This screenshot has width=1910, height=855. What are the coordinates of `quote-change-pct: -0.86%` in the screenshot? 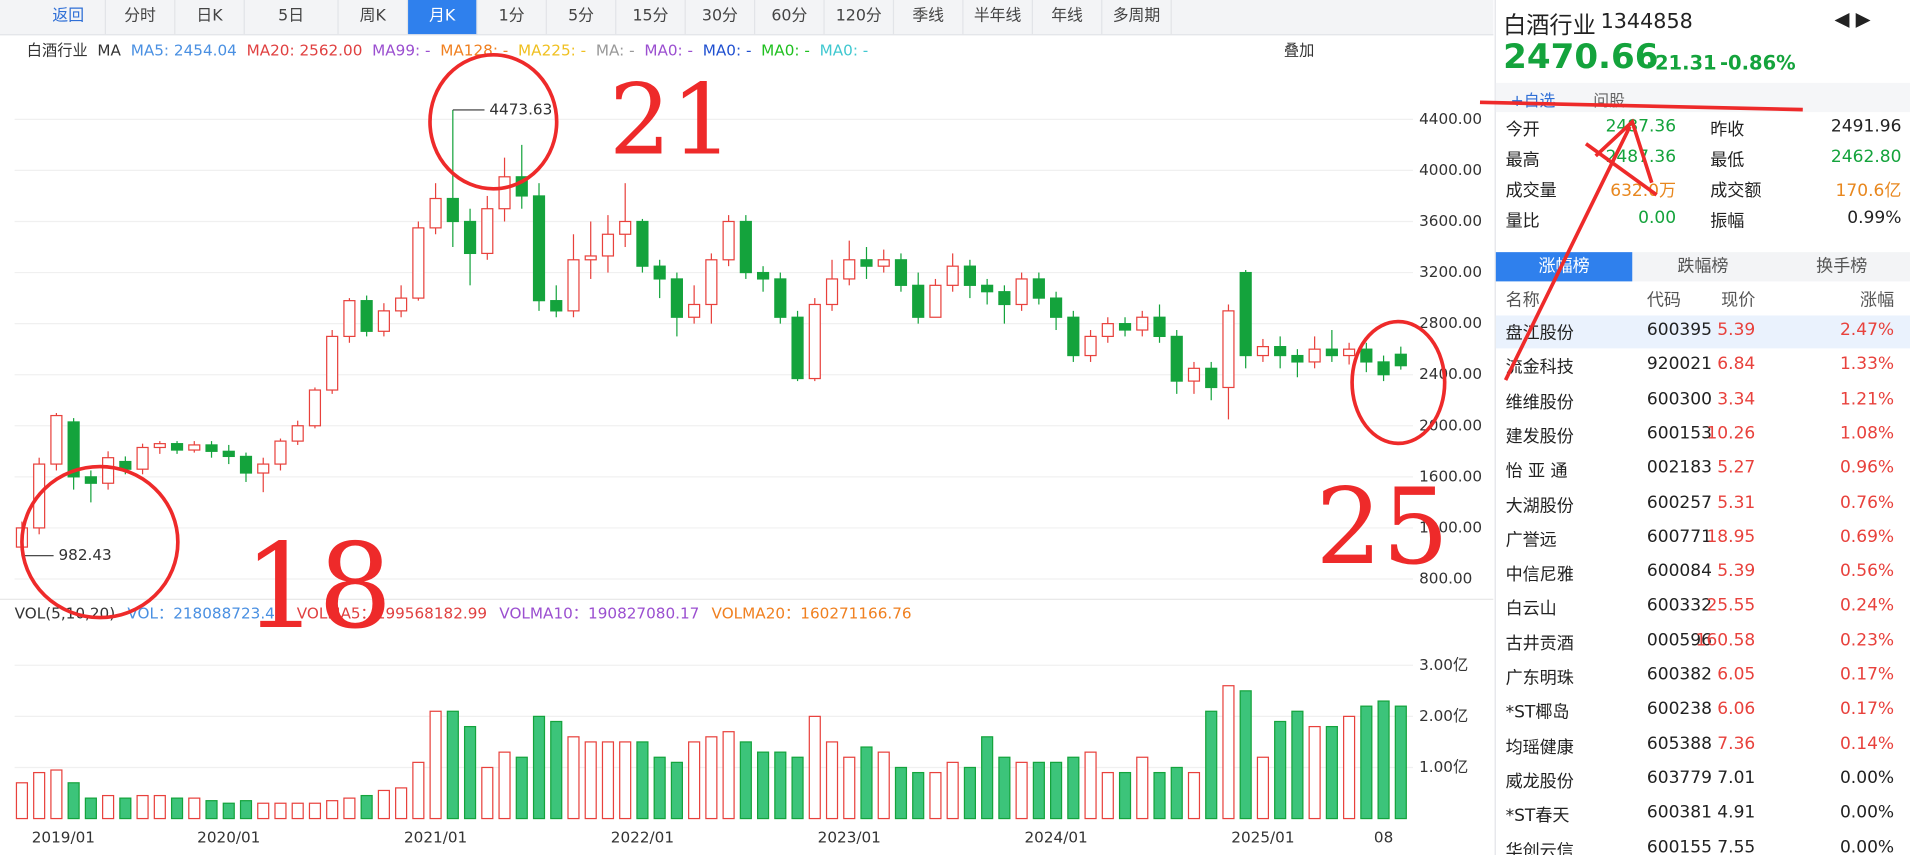 It's located at (1757, 63).